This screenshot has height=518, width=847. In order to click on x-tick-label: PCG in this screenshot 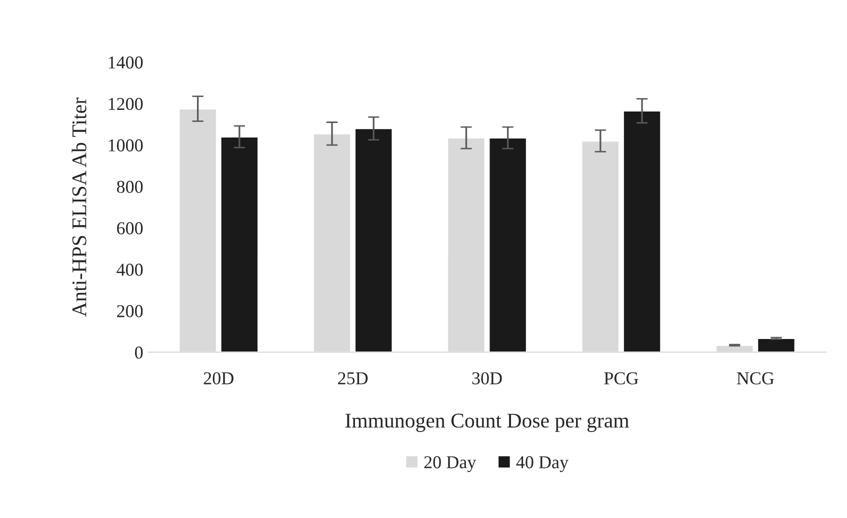, I will do `click(621, 378)`.